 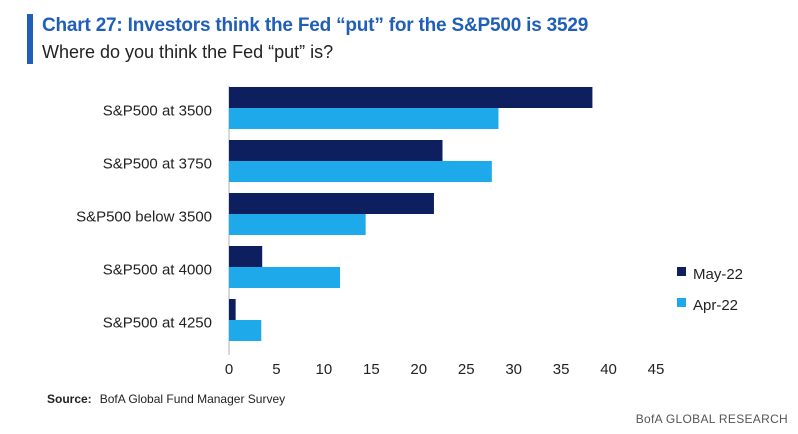 What do you see at coordinates (561, 369) in the screenshot?
I see `x-tick-label: 35` at bounding box center [561, 369].